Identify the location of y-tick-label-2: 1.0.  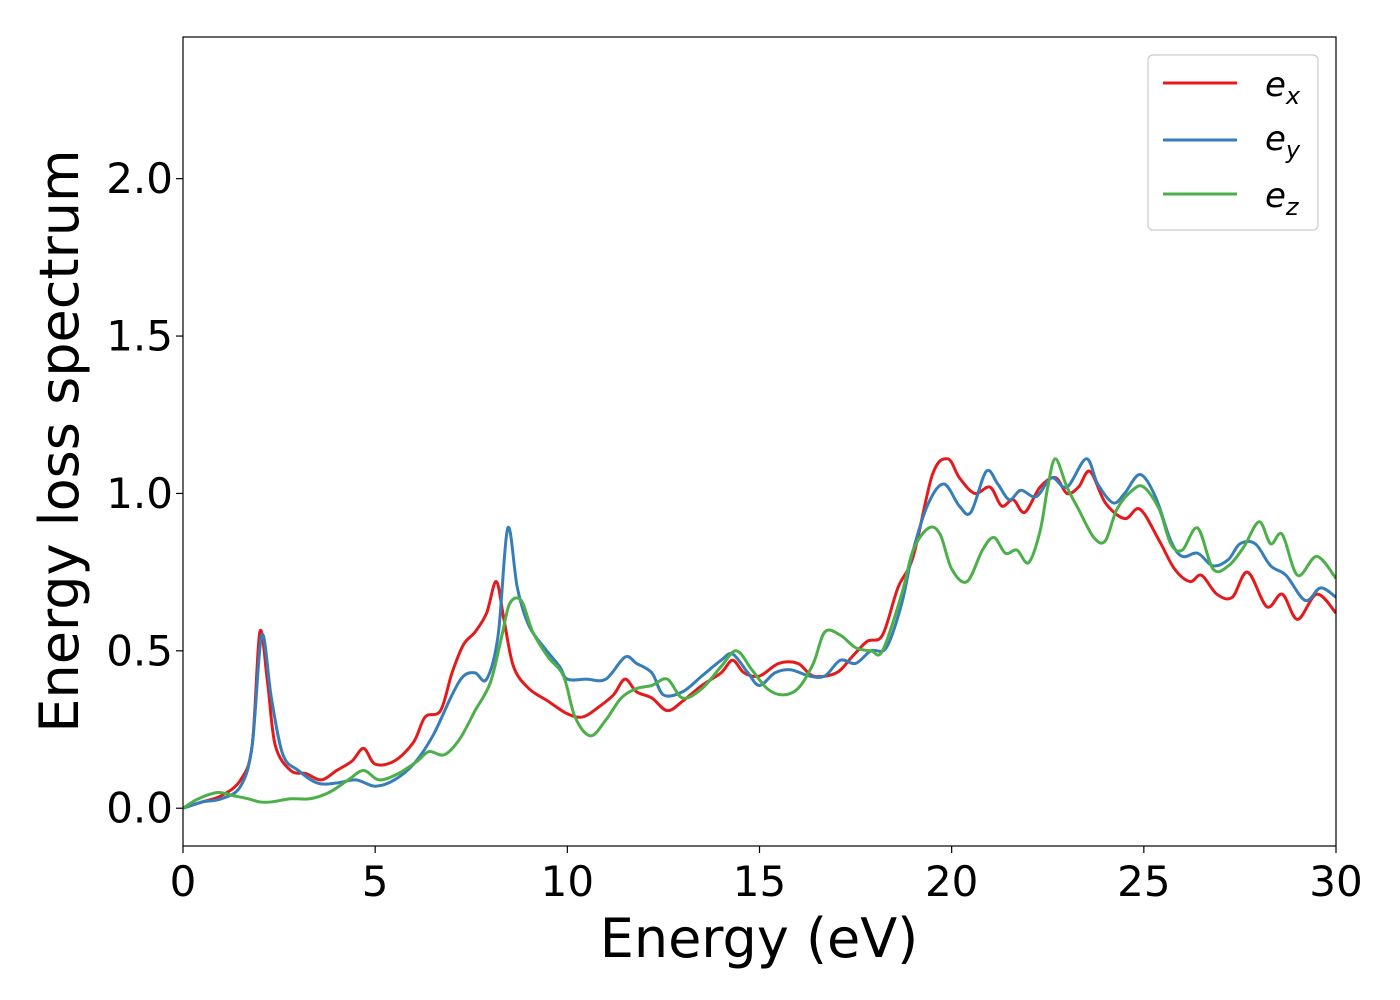
(139, 493).